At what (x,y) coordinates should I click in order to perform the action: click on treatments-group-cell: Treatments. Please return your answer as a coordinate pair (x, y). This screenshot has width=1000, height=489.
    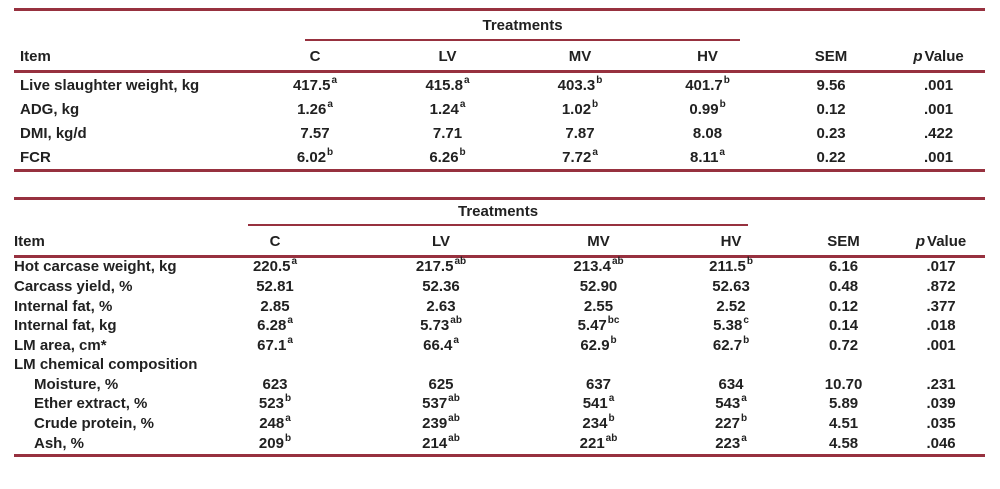
    Looking at the image, I should click on (491, 212).